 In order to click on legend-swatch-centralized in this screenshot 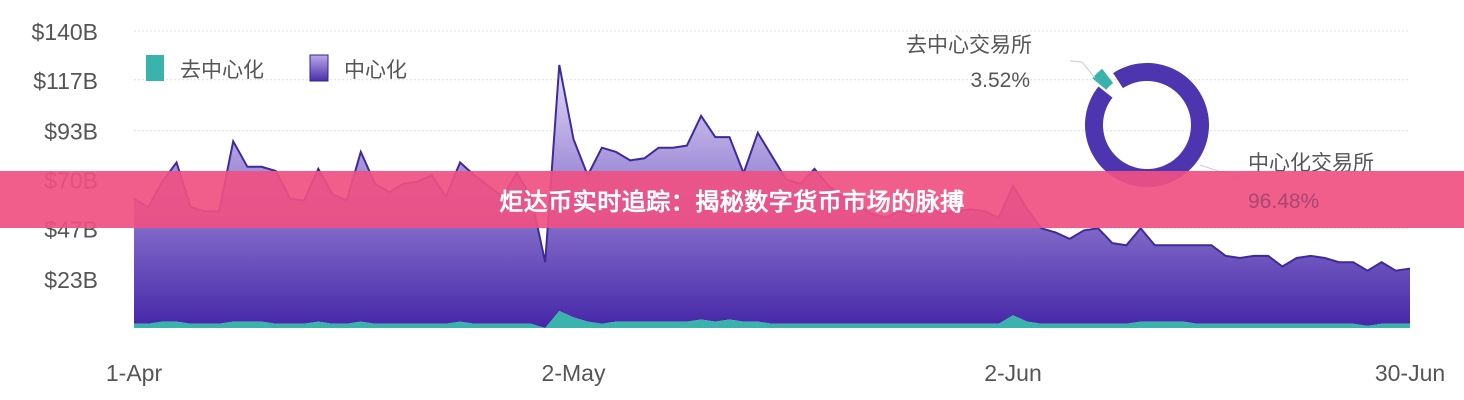, I will do `click(319, 68)`.